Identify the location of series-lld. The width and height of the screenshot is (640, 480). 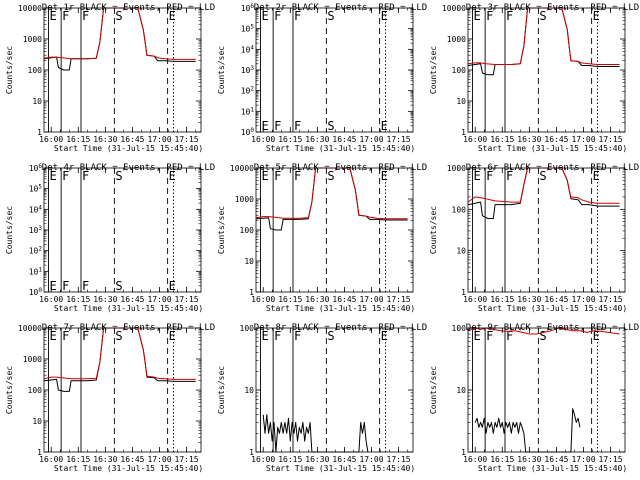
(543, 331).